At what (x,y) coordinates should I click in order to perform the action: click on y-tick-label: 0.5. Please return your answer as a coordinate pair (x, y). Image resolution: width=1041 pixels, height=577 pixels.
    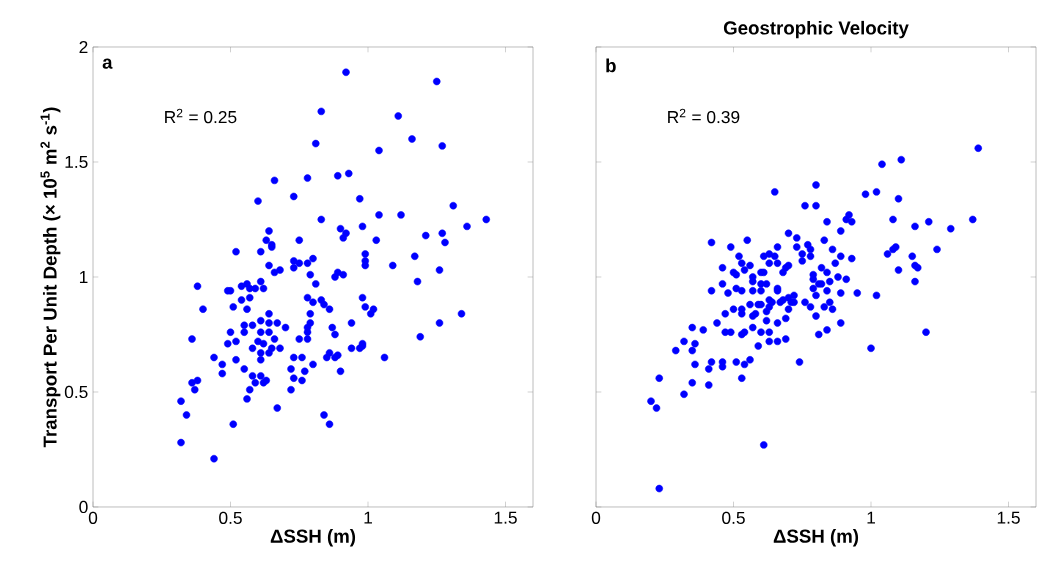
    Looking at the image, I should click on (76, 392).